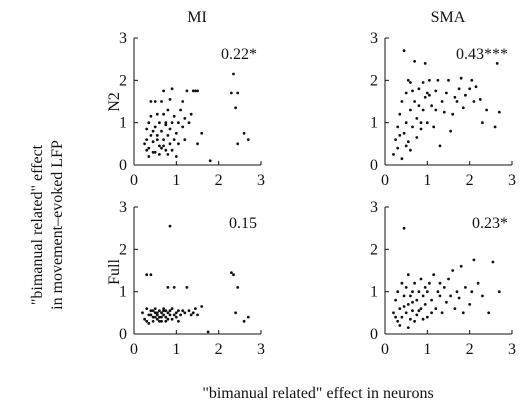  What do you see at coordinates (123, 292) in the screenshot?
I see `y-tick-label-mi-full: 1` at bounding box center [123, 292].